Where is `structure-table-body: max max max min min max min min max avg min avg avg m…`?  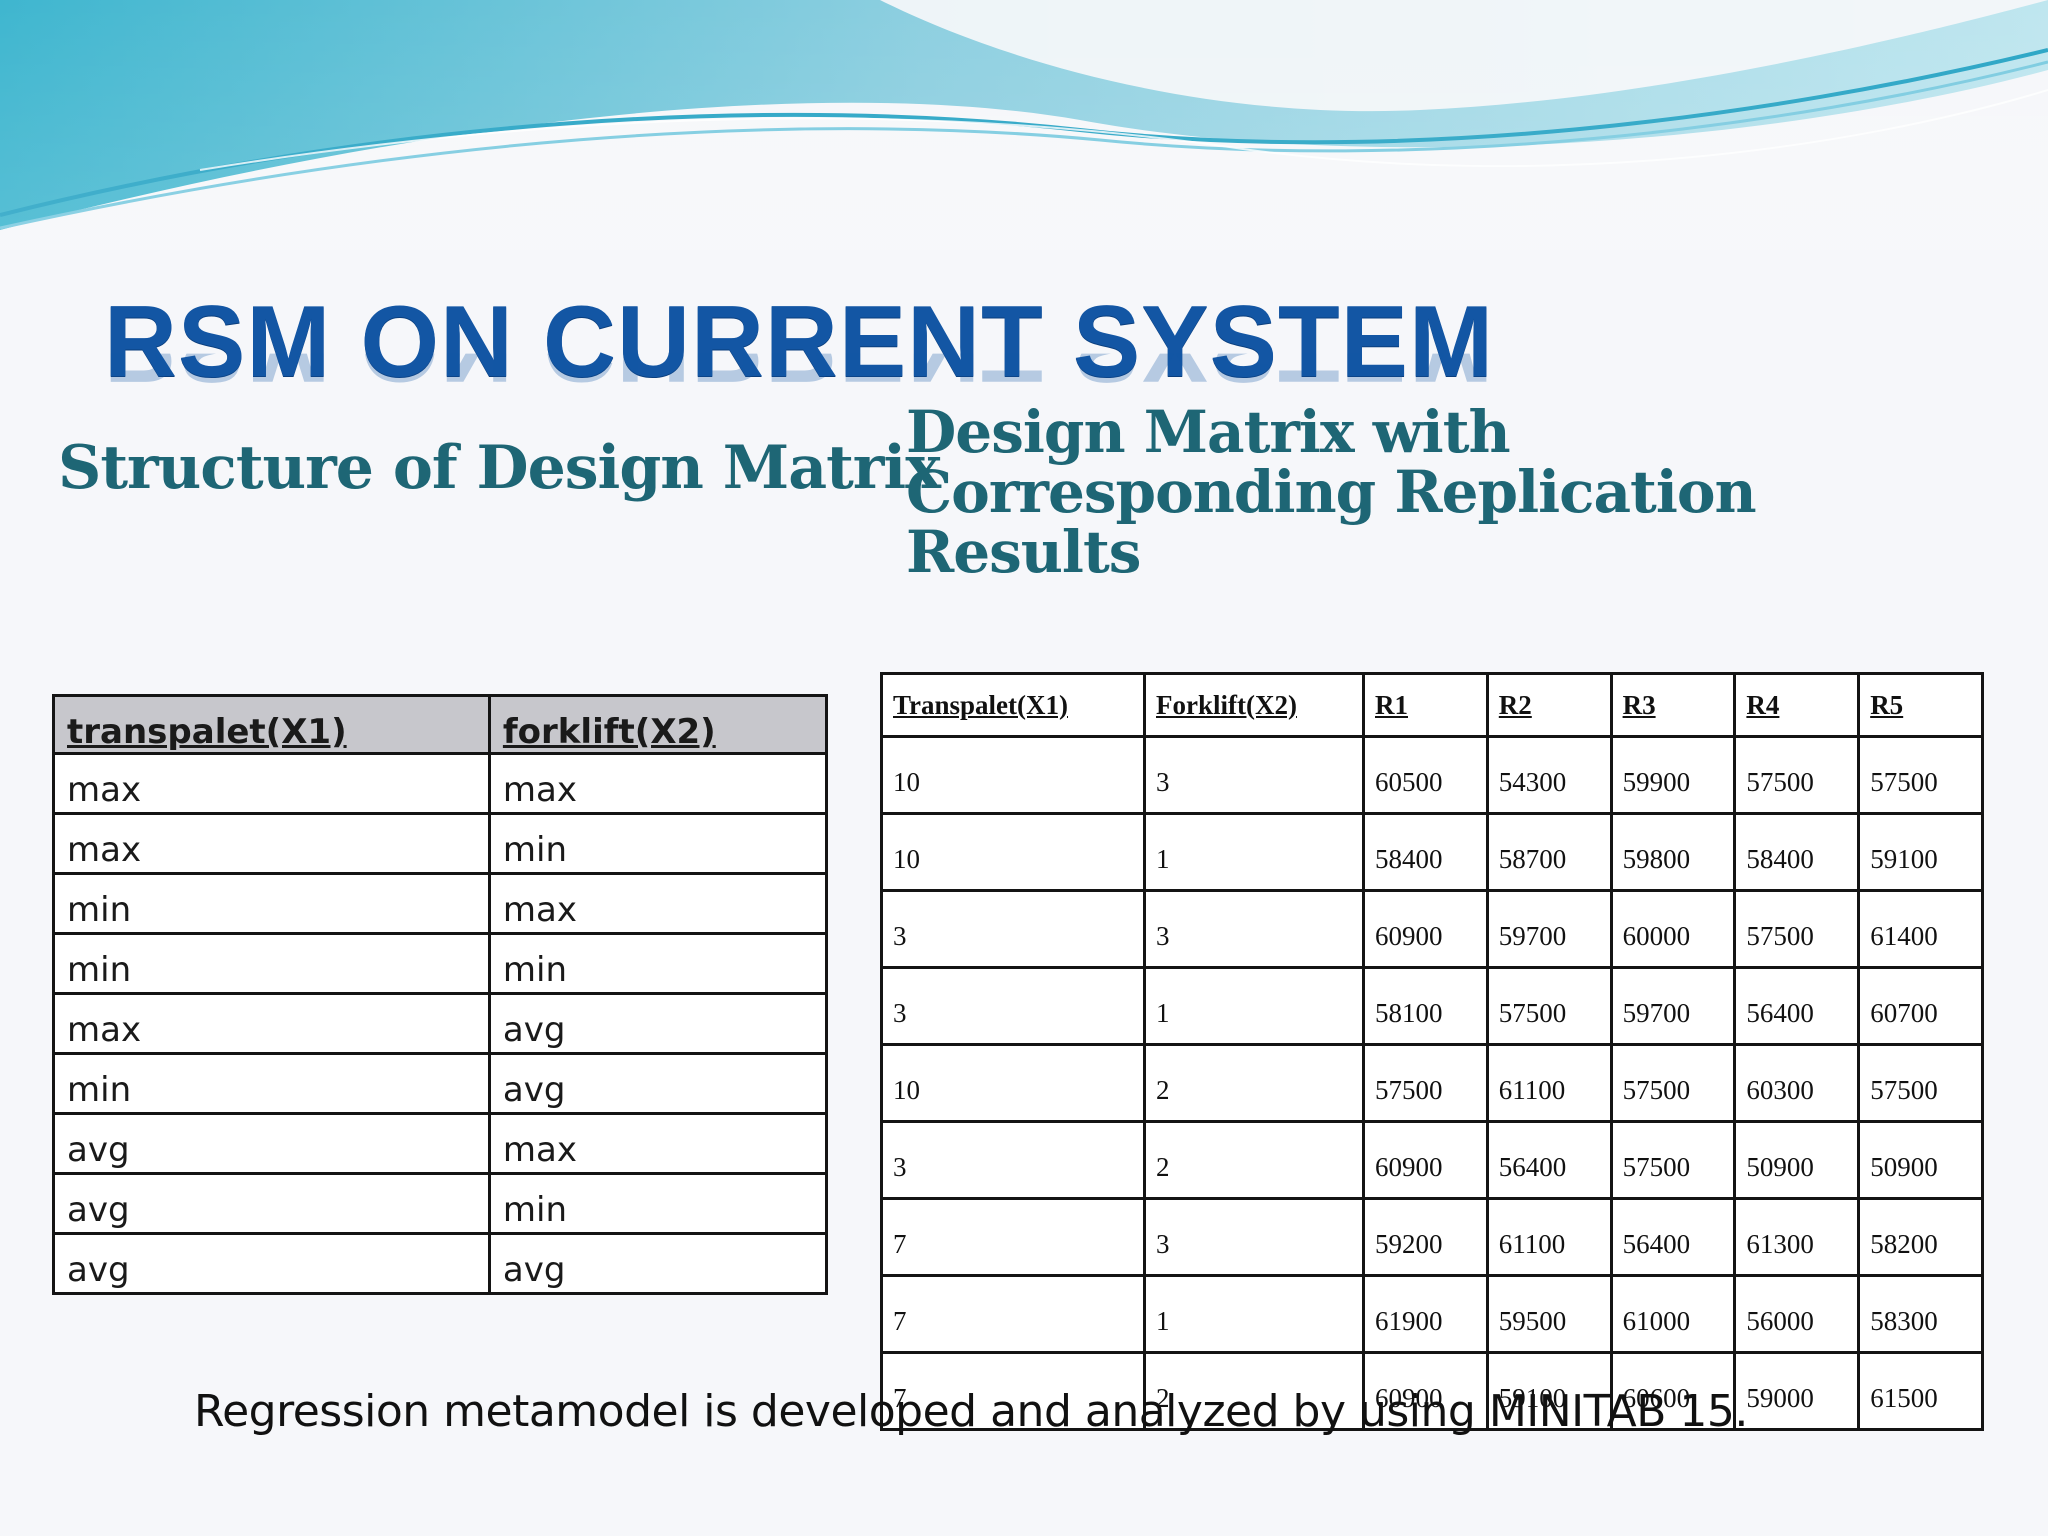
structure-table-body: max max max min min max min min max avg min avg avg m… is located at coordinates (440, 1023).